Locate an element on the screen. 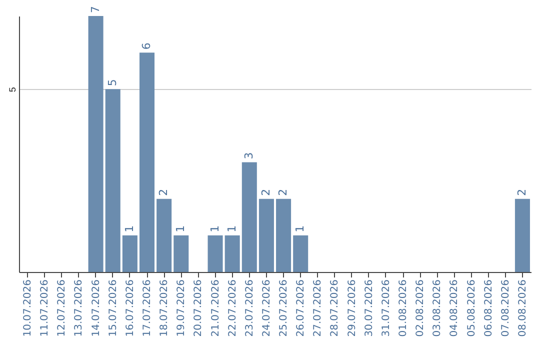 The image size is (540, 340). x-tick-label: 02.08.2026 is located at coordinates (420, 308).